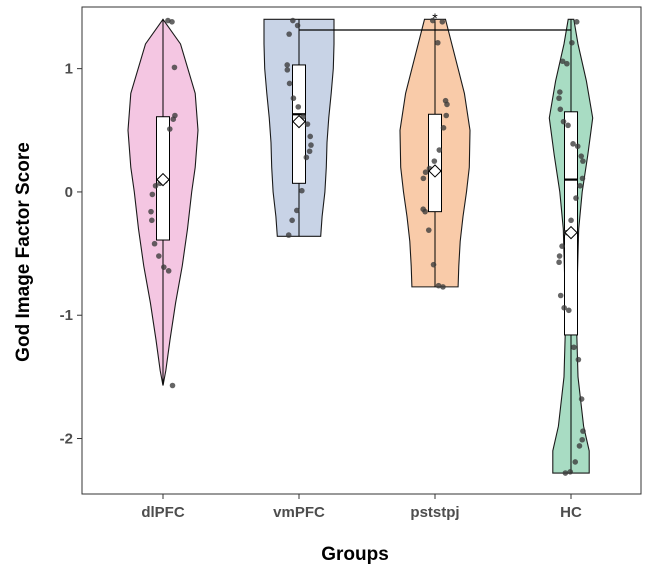 The image size is (645, 566). Describe the element at coordinates (69, 192) in the screenshot. I see `y-tick-label: 0` at that location.